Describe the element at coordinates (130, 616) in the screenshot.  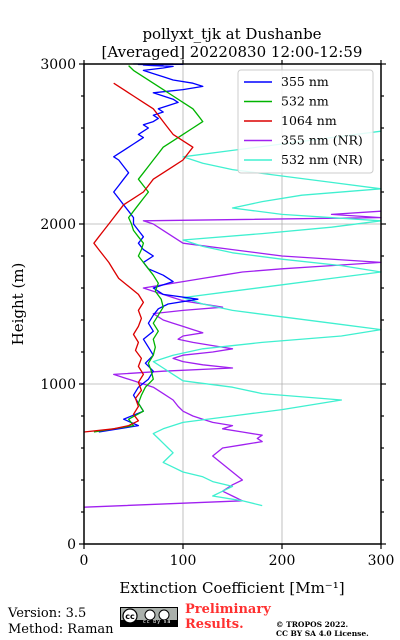
I see `svg-text: cc` at that location.